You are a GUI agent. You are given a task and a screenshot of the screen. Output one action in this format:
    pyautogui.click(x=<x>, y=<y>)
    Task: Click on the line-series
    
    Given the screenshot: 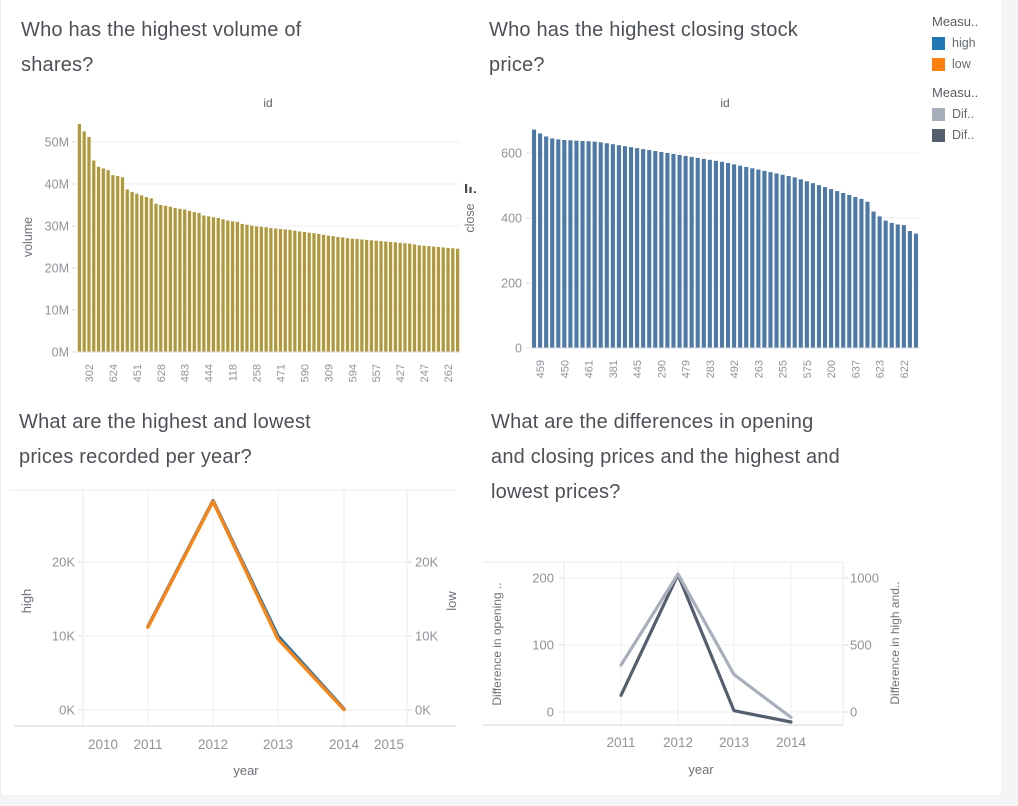 What is the action you would take?
    pyautogui.click(x=706, y=646)
    